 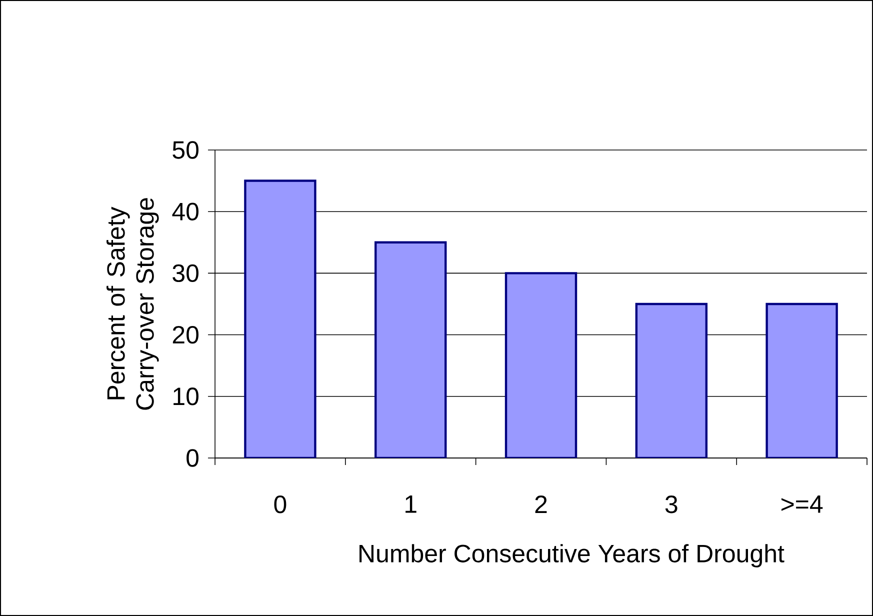 What do you see at coordinates (411, 504) in the screenshot?
I see `x-tick-label: 1` at bounding box center [411, 504].